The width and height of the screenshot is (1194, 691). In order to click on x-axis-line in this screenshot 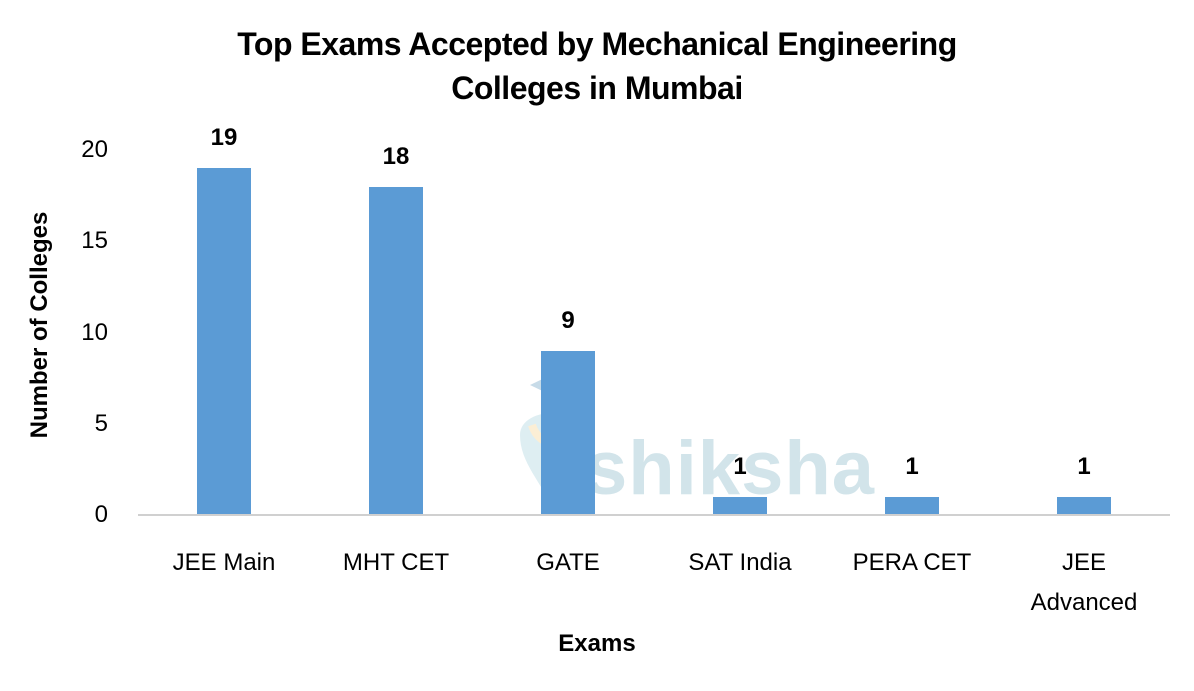, I will do `click(654, 515)`.